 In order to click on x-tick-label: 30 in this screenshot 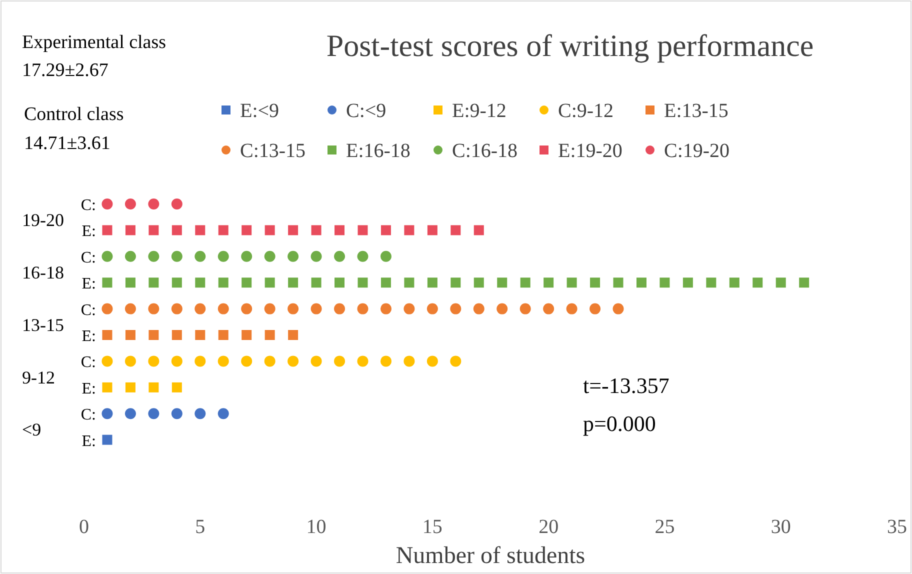, I will do `click(780, 527)`.